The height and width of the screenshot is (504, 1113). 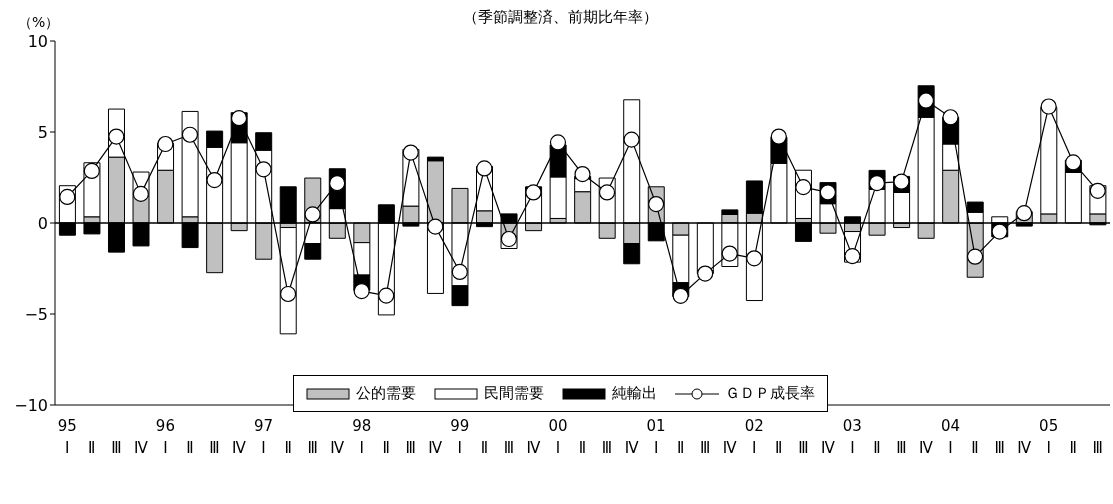 I want to click on x-tick-label: 04 Ⅰ, so click(x=950, y=437).